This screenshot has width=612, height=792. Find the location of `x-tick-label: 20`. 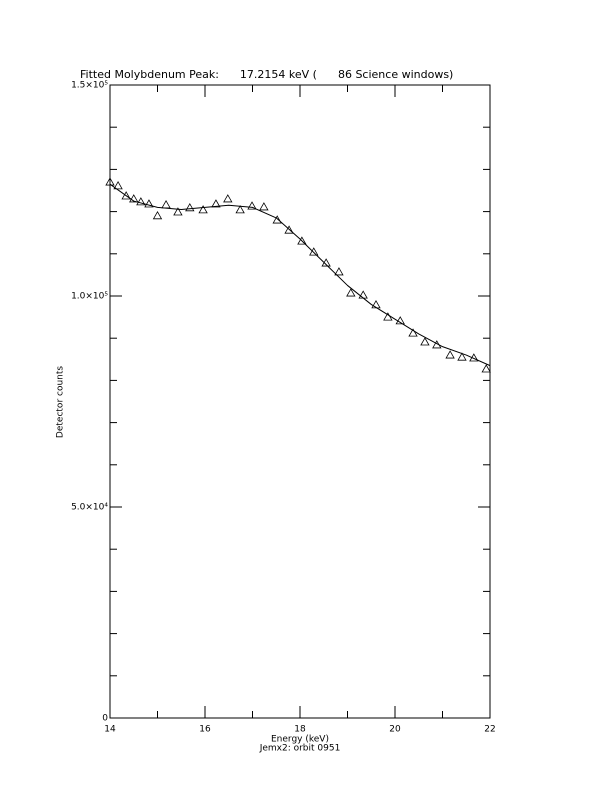

x-tick-label: 20 is located at coordinates (395, 730).